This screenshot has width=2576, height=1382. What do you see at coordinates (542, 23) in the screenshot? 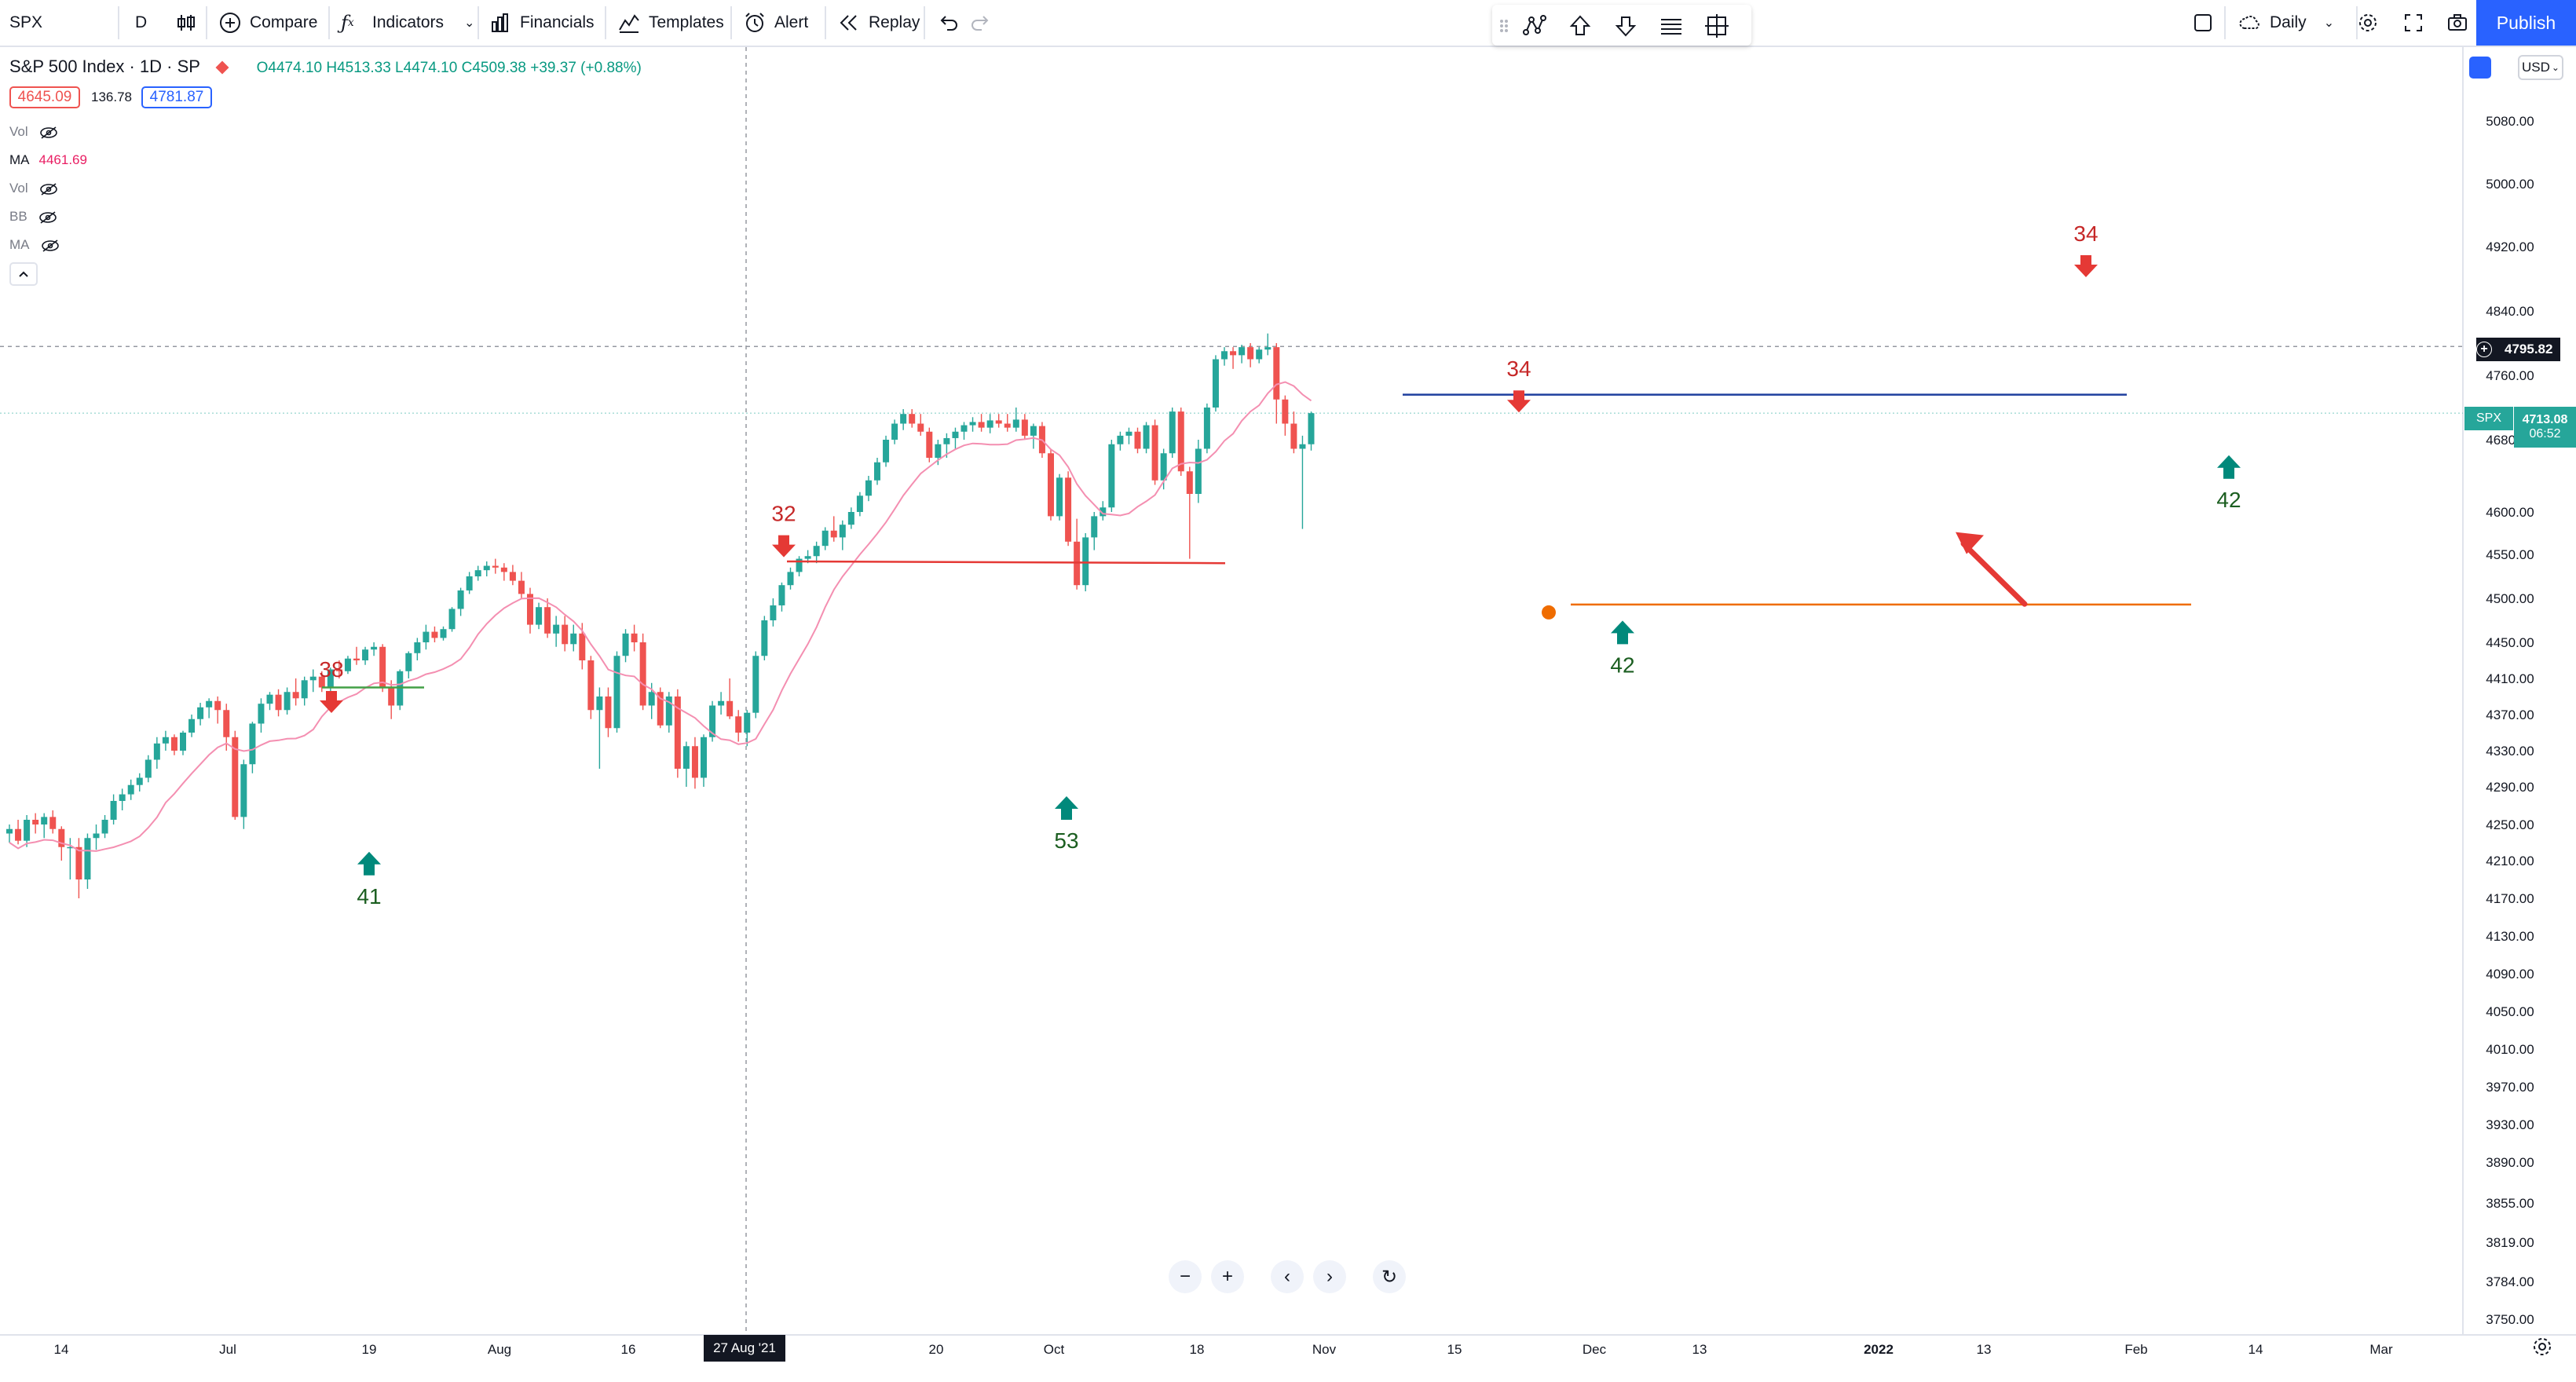
I see `financials-button: Financials` at bounding box center [542, 23].